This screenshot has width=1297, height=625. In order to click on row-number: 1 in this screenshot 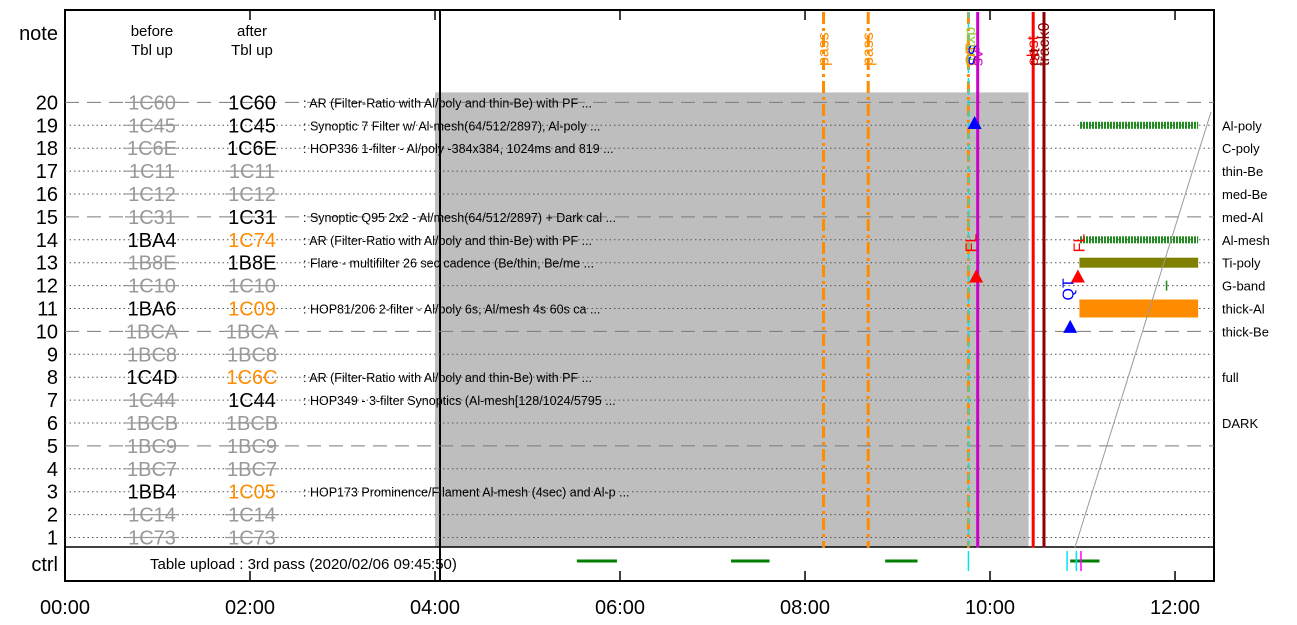, I will do `click(52, 539)`.